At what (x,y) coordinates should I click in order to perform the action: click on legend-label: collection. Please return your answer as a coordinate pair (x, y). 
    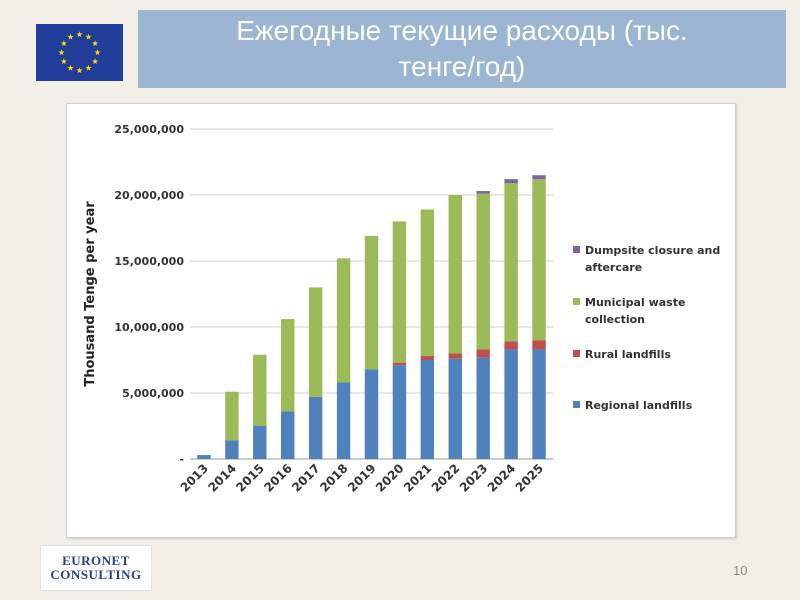
    Looking at the image, I should click on (615, 319).